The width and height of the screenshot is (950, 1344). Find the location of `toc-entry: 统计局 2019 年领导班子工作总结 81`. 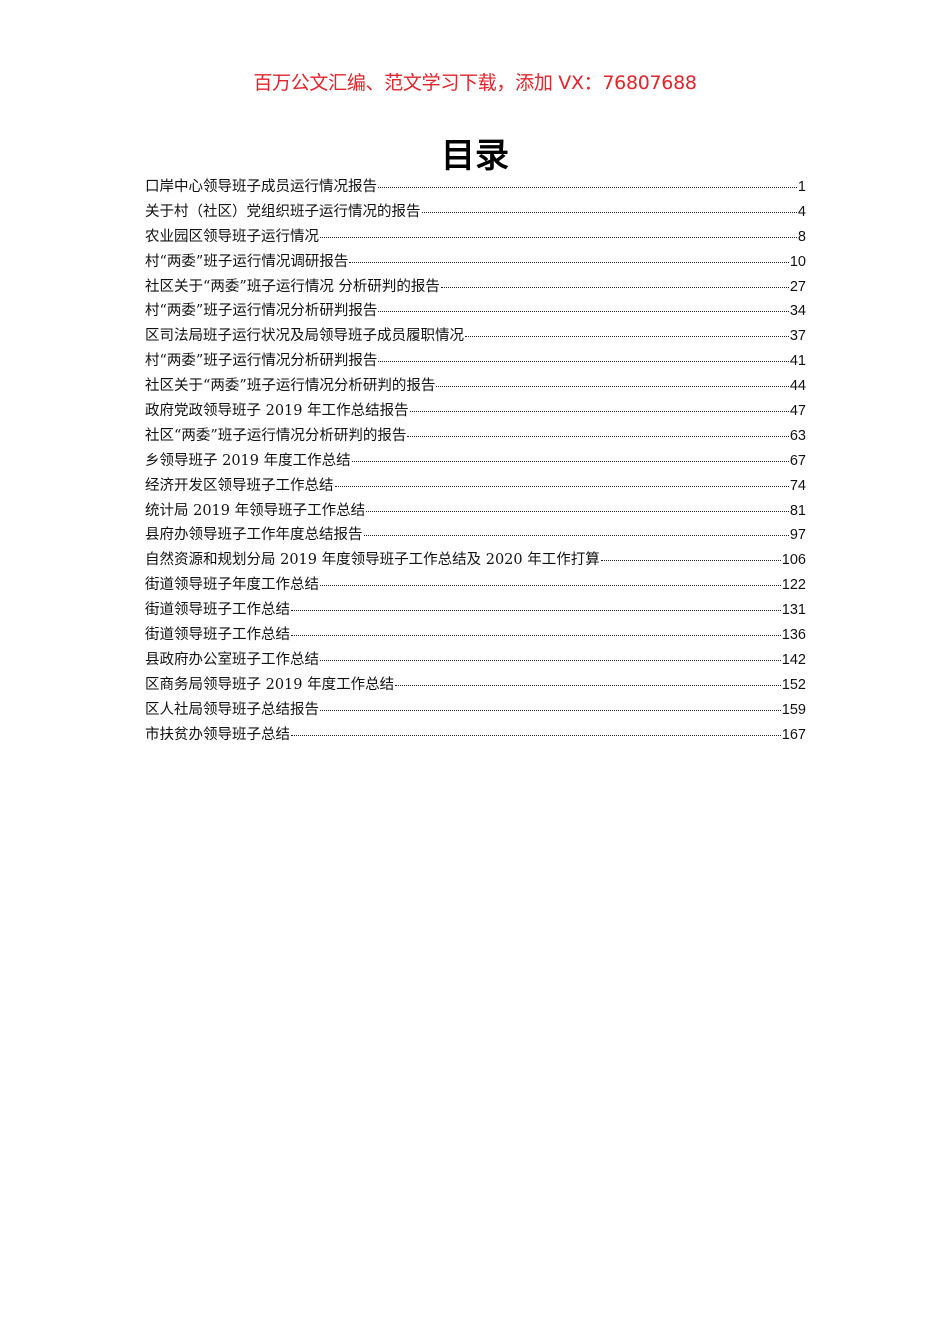

toc-entry: 统计局 2019 年领导班子工作总结 81 is located at coordinates (475, 511).